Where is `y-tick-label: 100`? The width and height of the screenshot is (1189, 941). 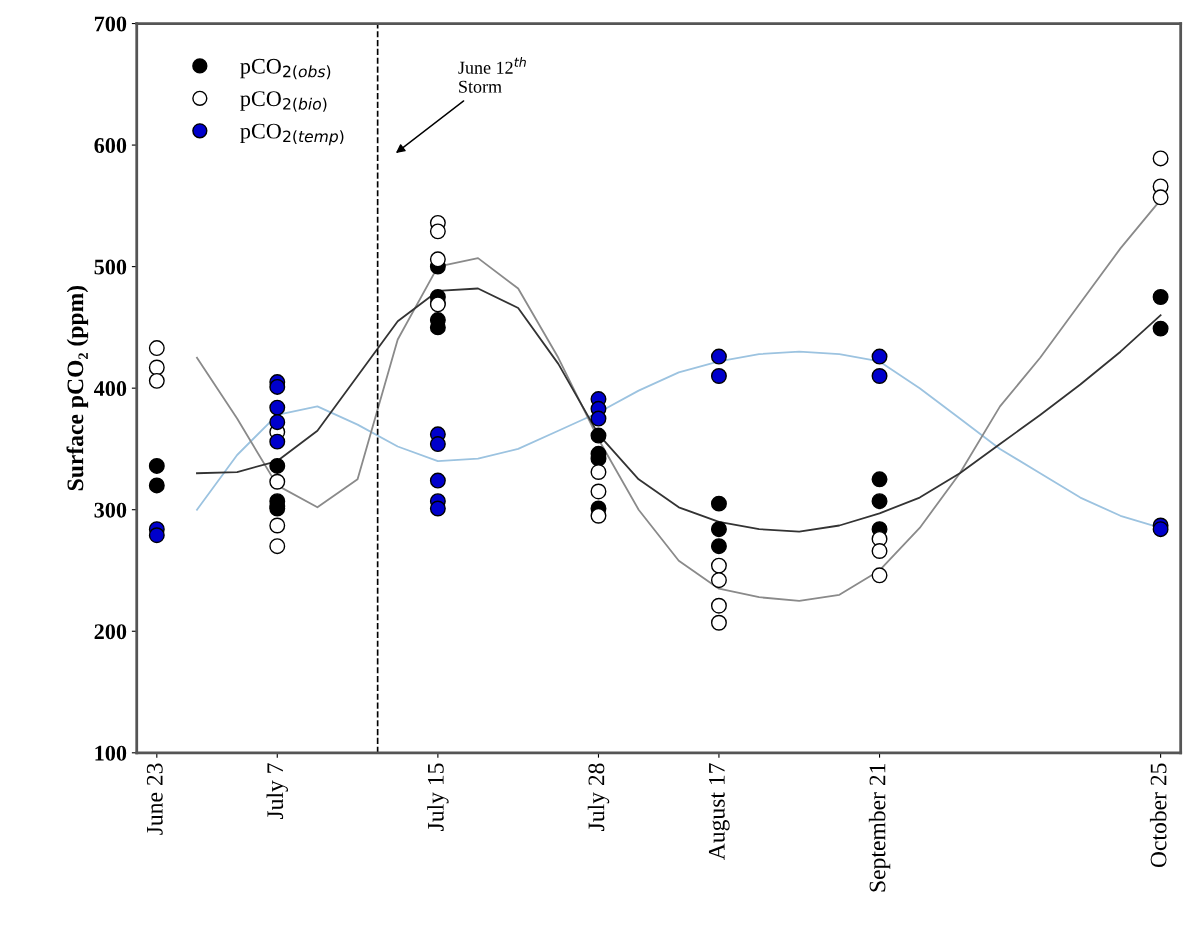 y-tick-label: 100 is located at coordinates (111, 753).